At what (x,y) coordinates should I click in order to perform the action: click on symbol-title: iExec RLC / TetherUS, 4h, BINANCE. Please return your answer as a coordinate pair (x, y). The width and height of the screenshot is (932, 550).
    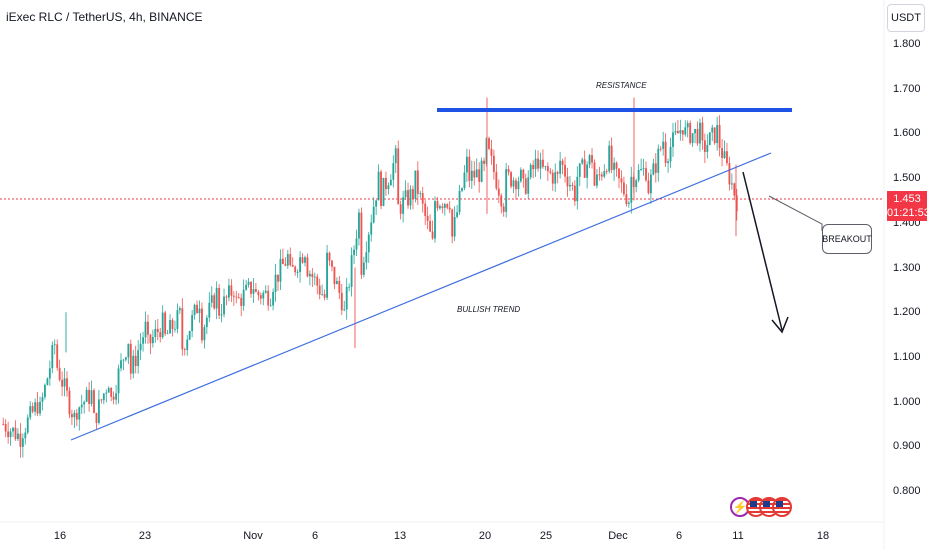
    Looking at the image, I should click on (104, 17).